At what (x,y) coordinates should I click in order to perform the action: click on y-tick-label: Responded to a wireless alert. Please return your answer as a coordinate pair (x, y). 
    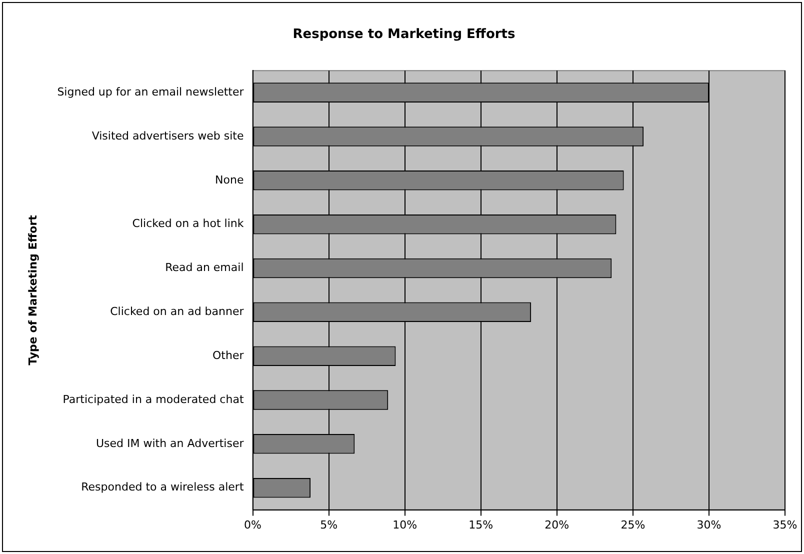
    Looking at the image, I should click on (162, 487).